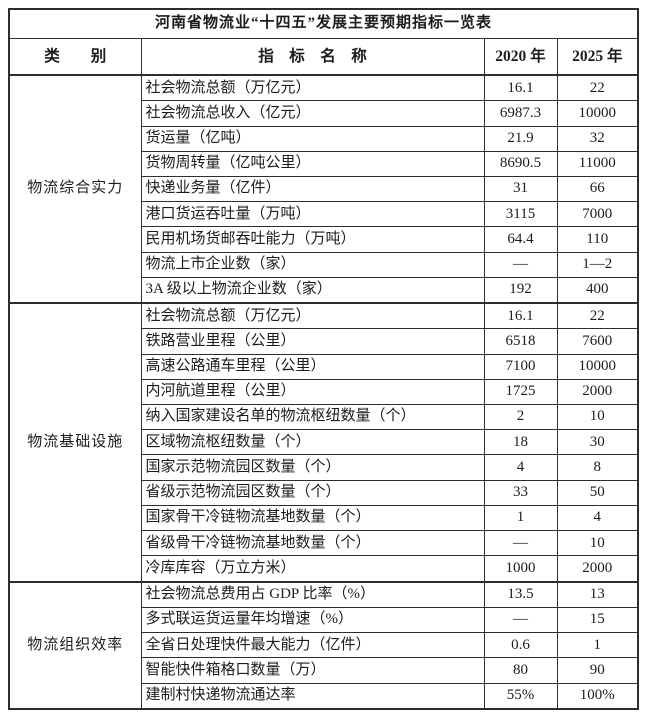 This screenshot has height=726, width=647. Describe the element at coordinates (597, 670) in the screenshot. I see `value-2025-cell: 90` at that location.